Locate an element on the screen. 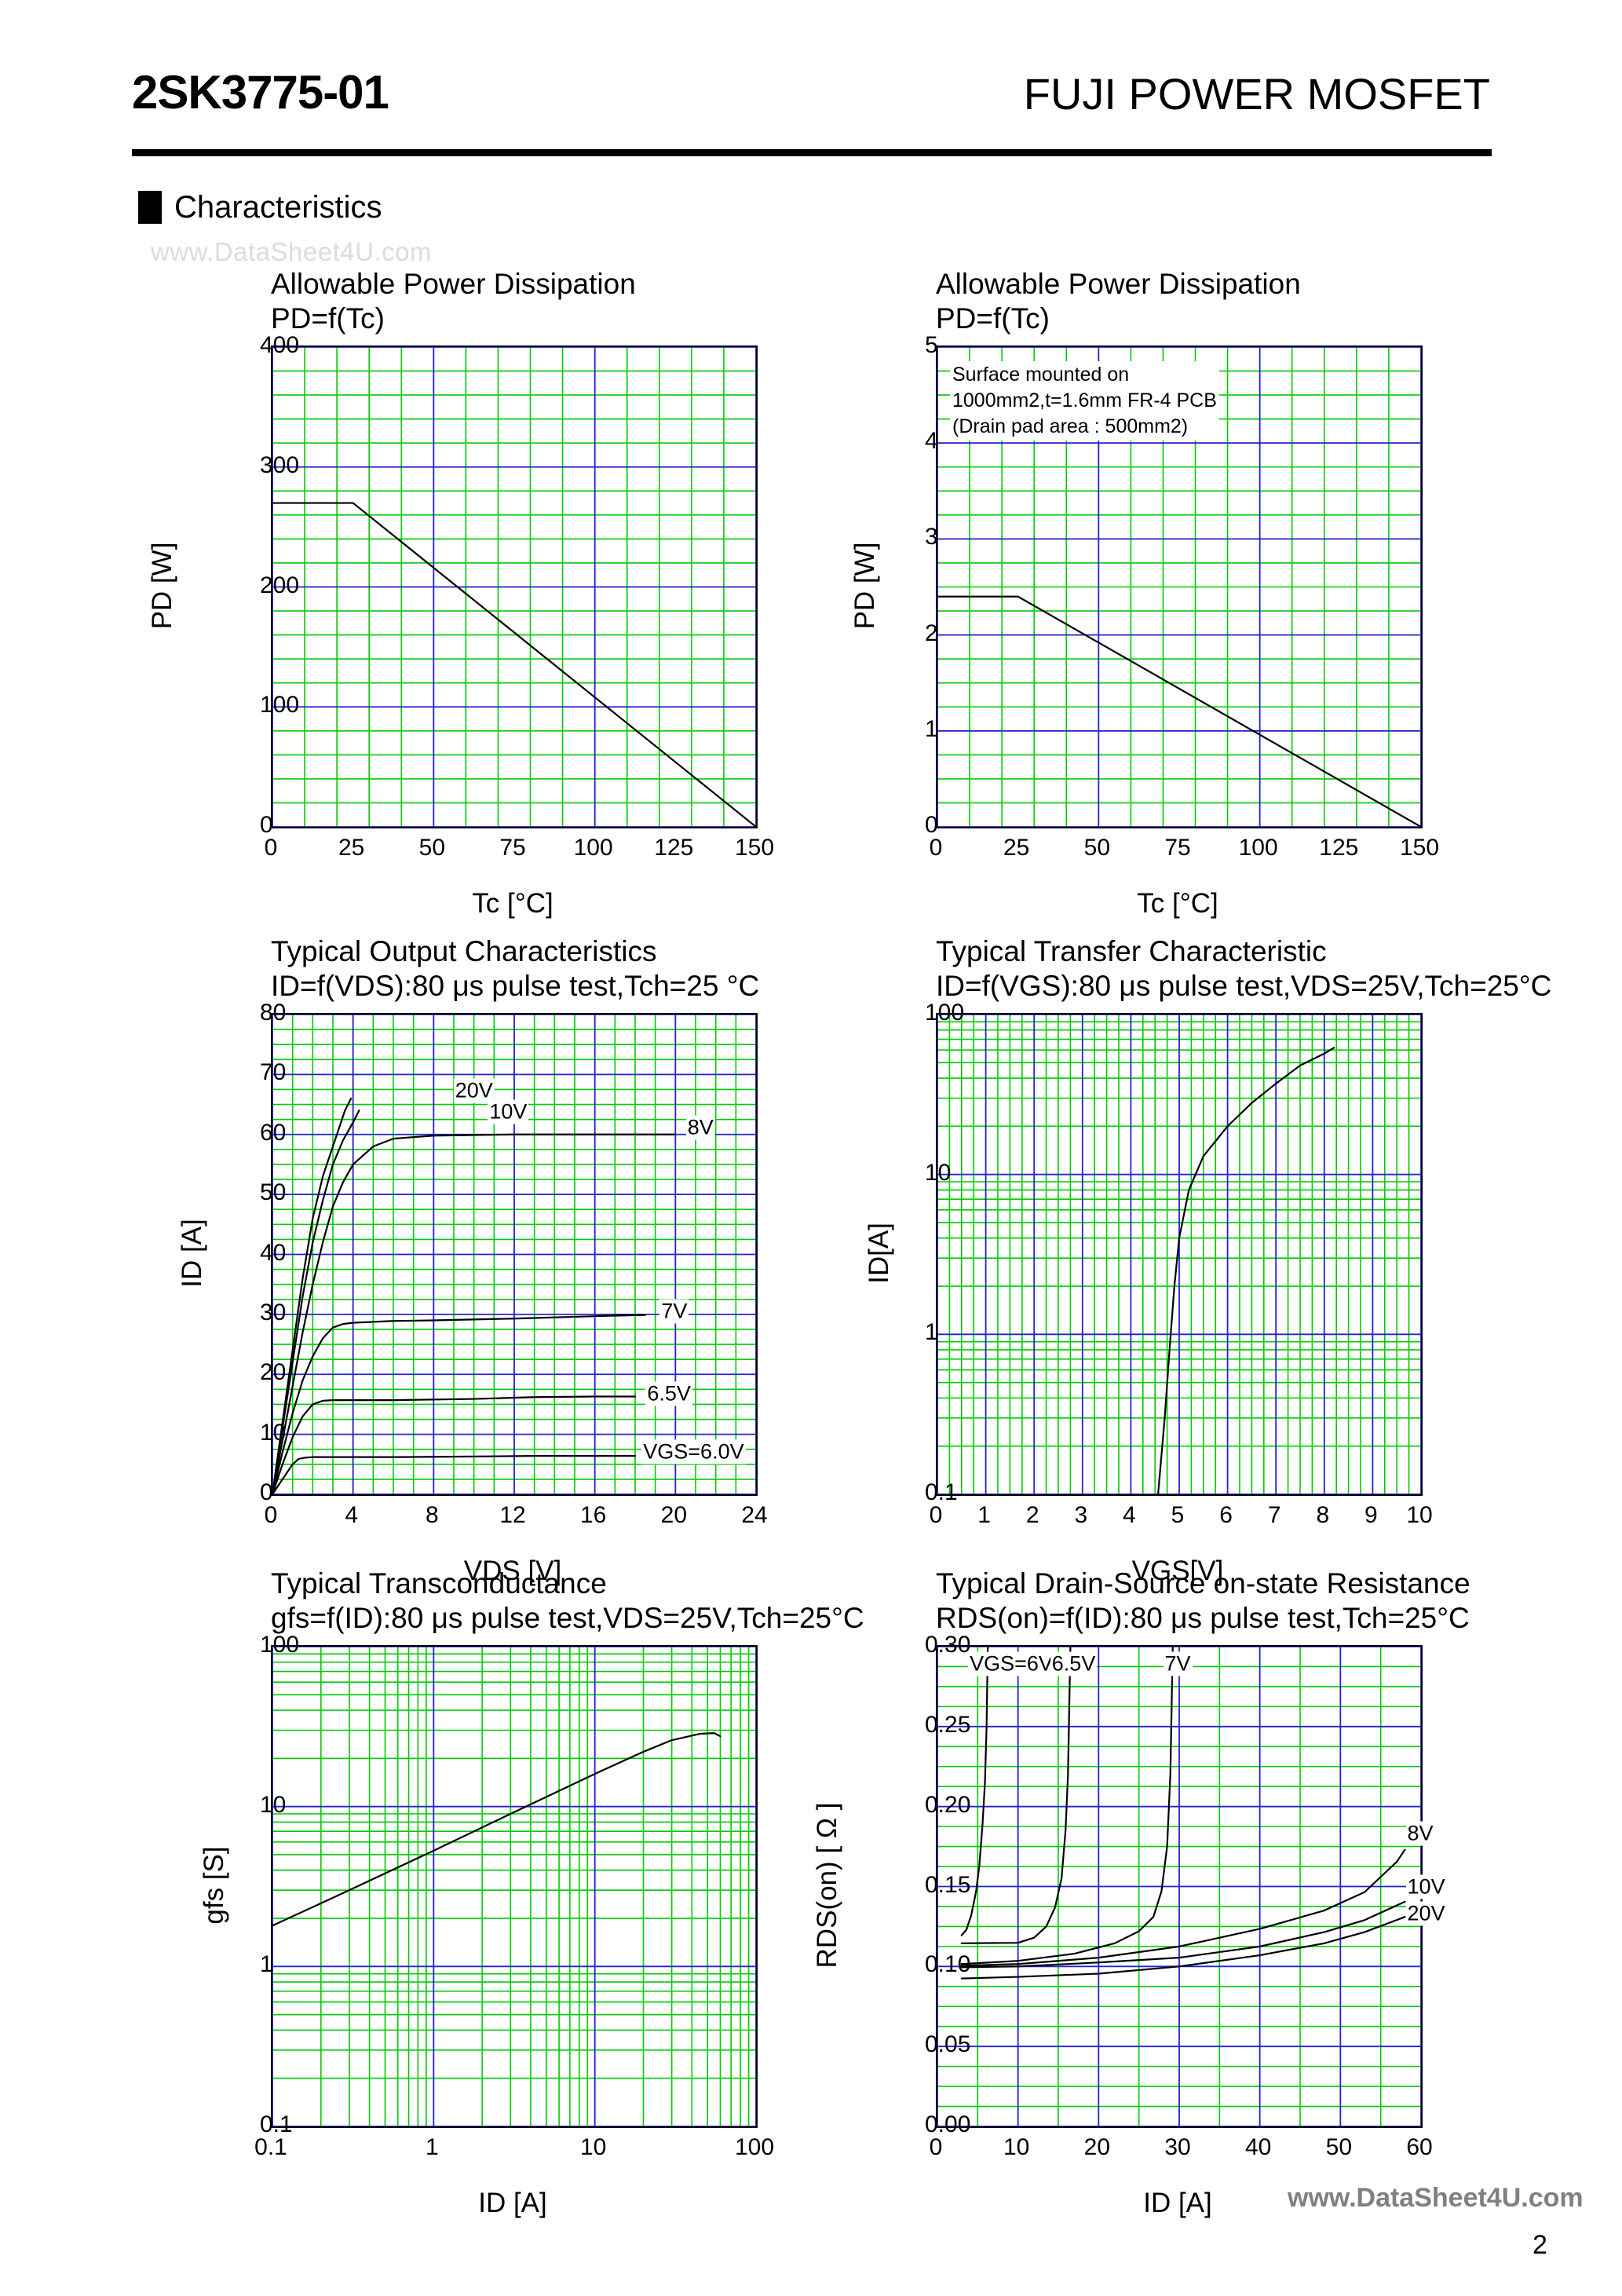 This screenshot has height=2296, width=1622. page-header: 2SK3775-01 FUJI POWER MOSFET is located at coordinates (811, 116).